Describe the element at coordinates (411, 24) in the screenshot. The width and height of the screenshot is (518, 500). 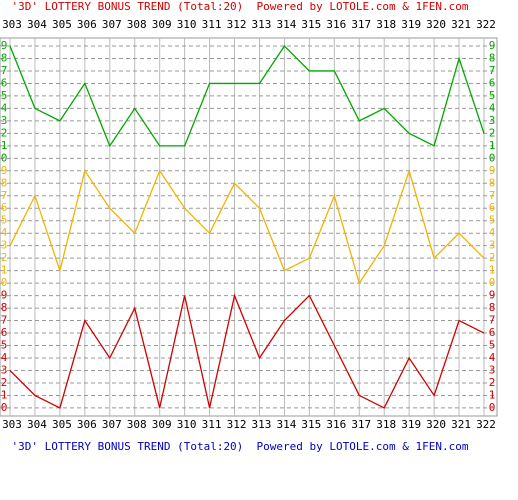
I see `x-tick-label: 319` at that location.